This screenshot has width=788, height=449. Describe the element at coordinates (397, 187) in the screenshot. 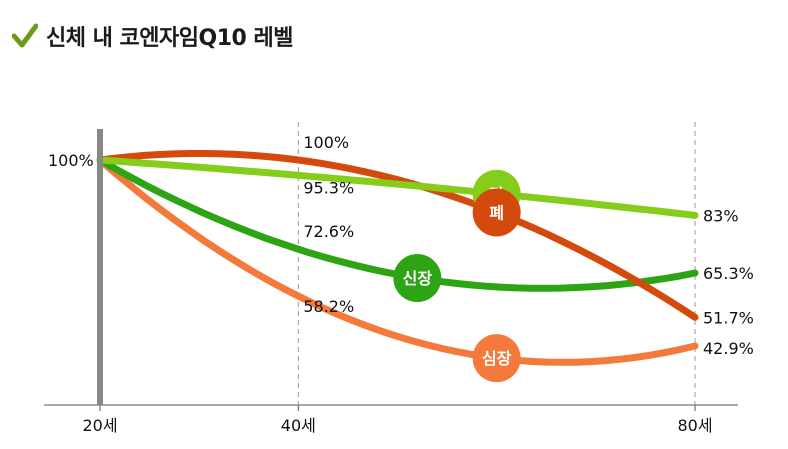

I see `series-line-간` at that location.